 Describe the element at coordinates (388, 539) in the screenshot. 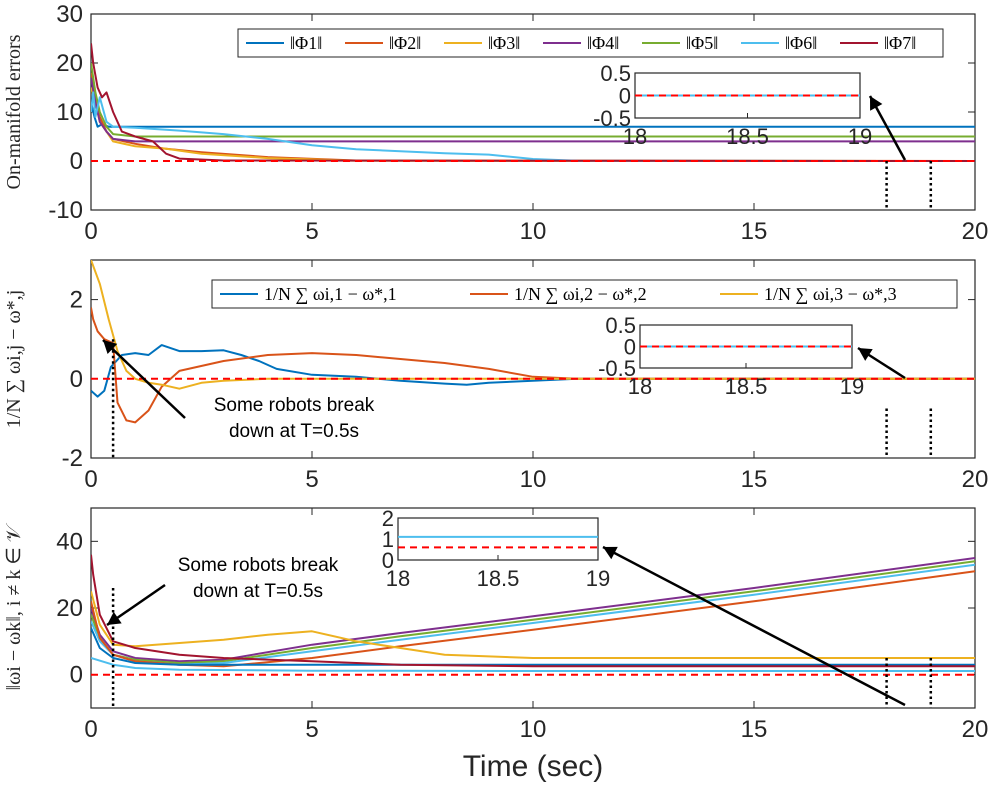

I see `inset-y-tick-label: 1` at that location.